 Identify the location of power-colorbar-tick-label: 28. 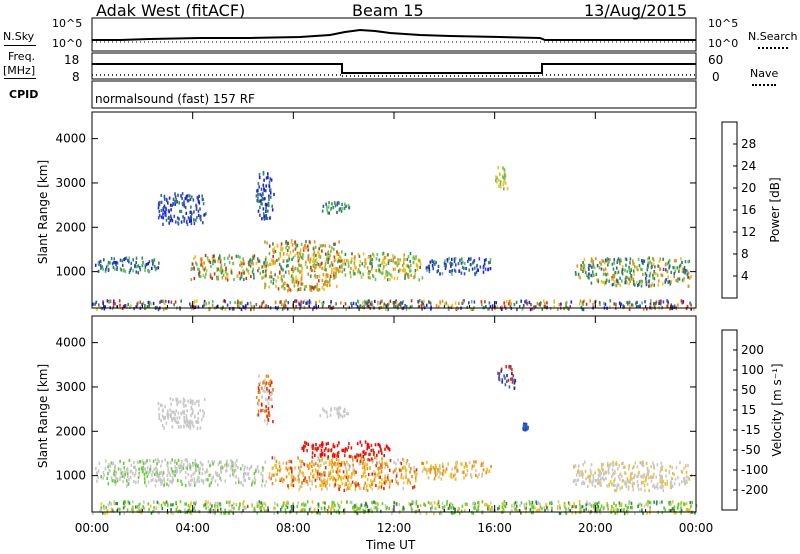
(748, 144).